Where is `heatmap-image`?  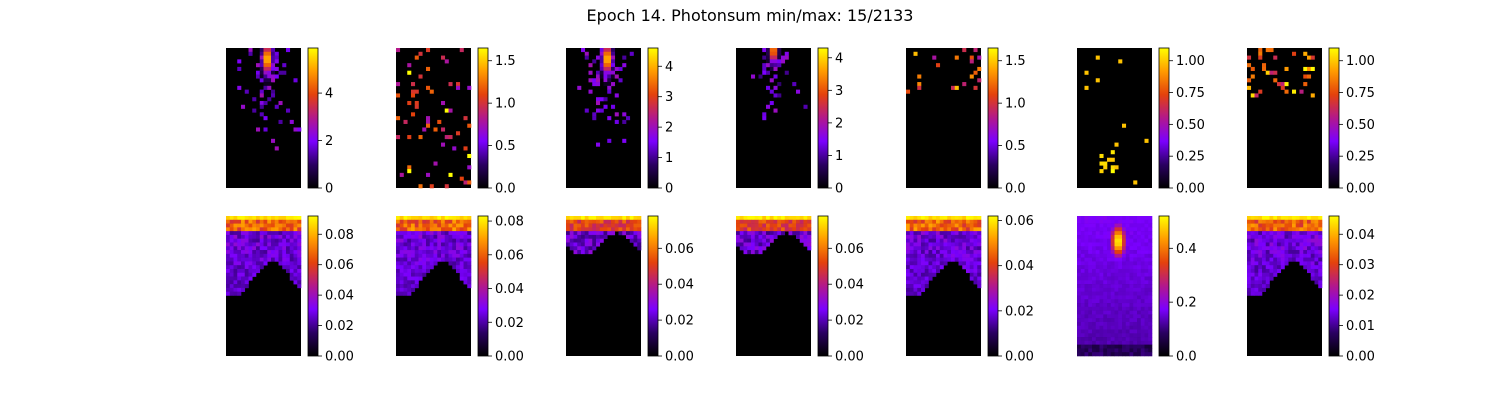
heatmap-image is located at coordinates (264, 286).